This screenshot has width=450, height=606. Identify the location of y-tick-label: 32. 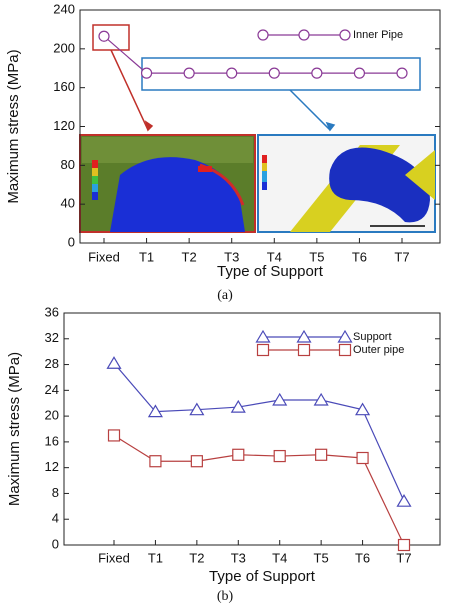
(52, 337).